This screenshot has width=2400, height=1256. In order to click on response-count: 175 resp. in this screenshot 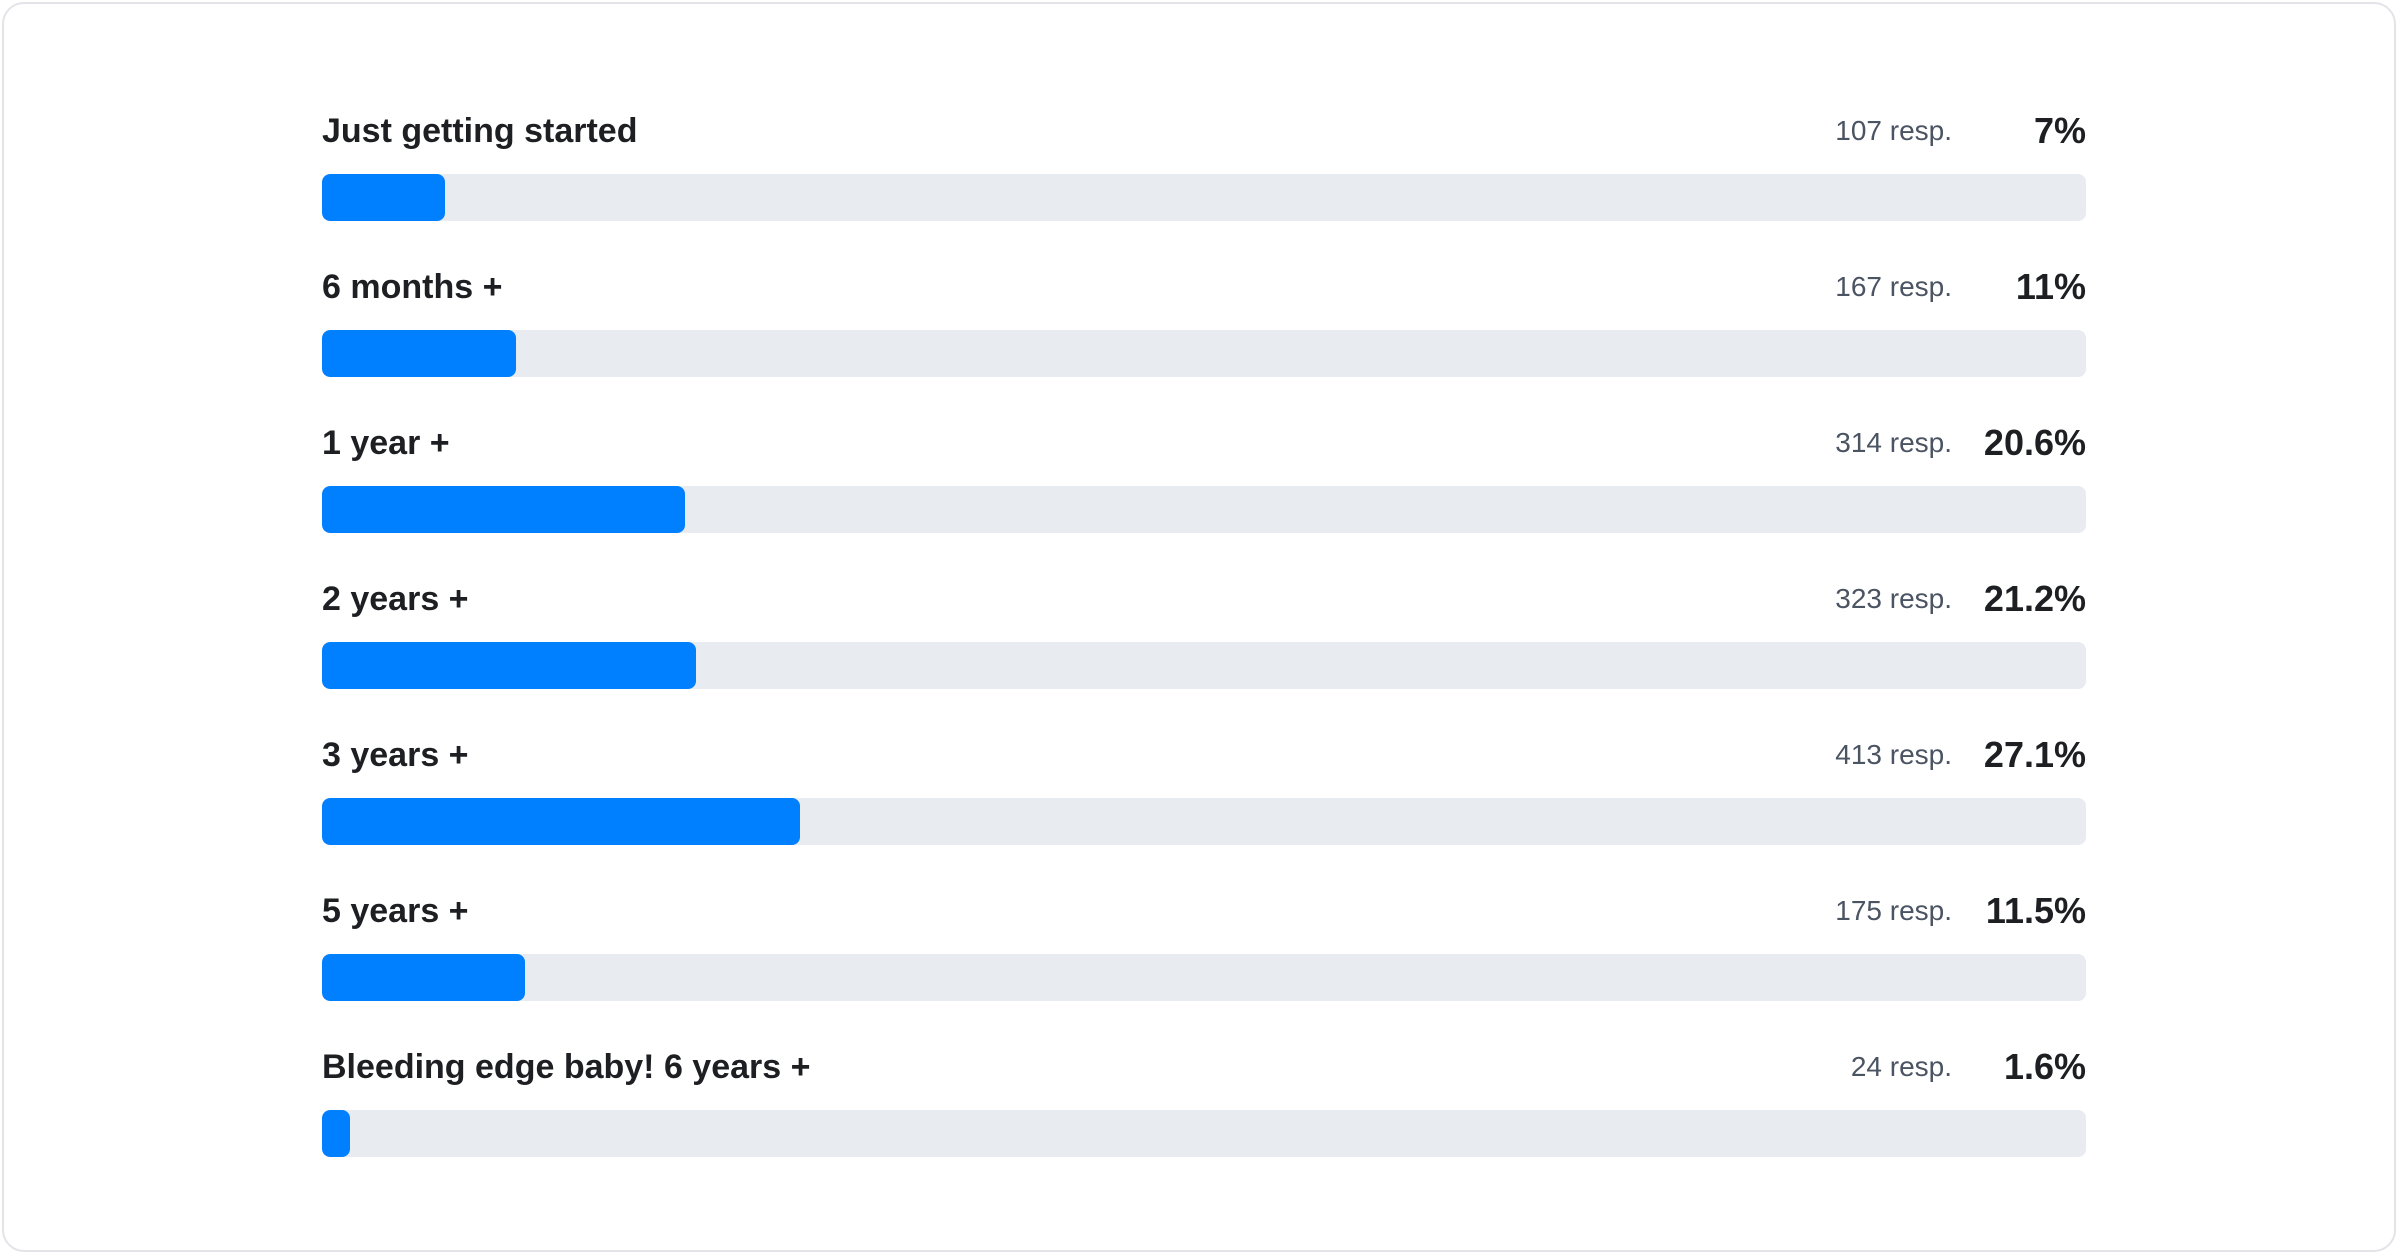, I will do `click(1893, 910)`.